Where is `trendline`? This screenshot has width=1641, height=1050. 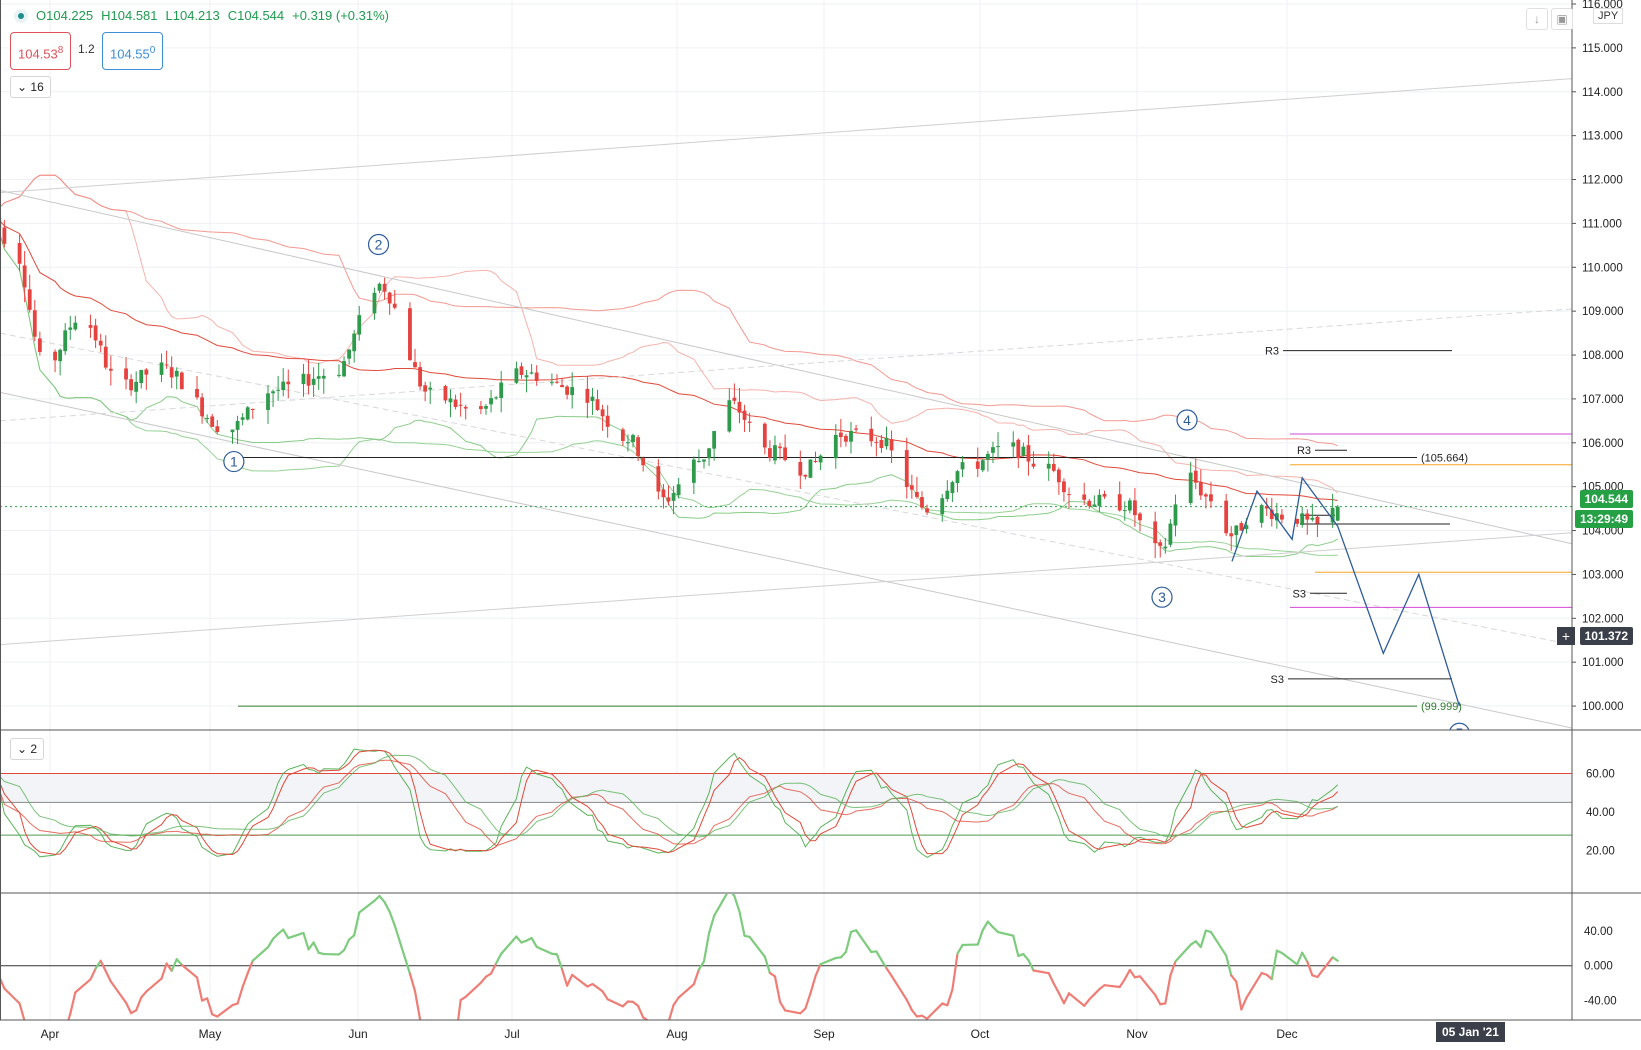 trendline is located at coordinates (786, 589).